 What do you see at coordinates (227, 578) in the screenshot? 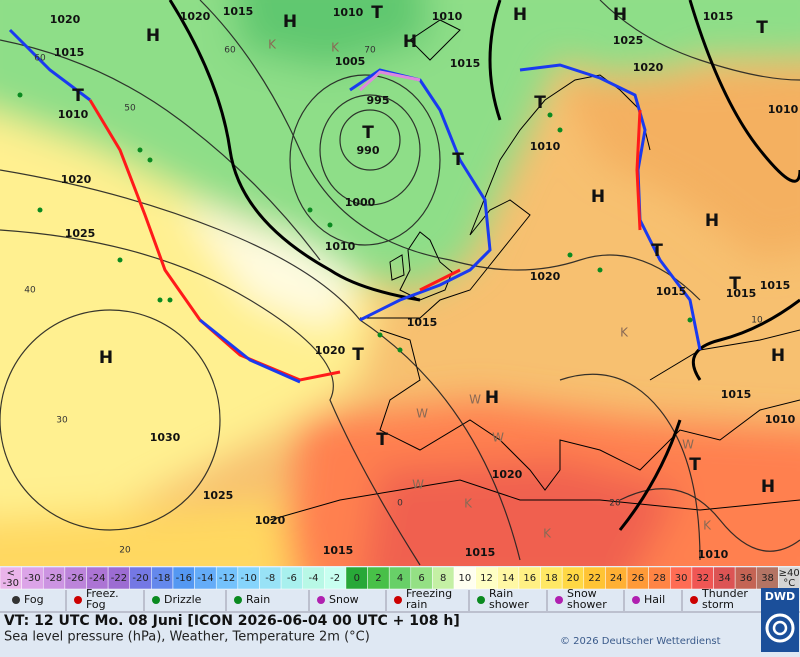
I see `scale-label: -12` at bounding box center [227, 578].